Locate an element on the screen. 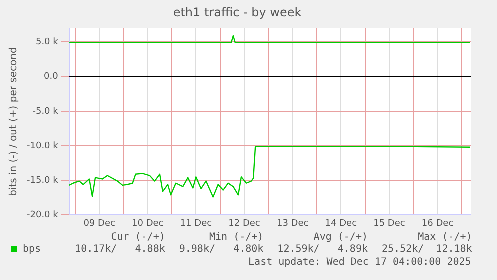  chart-title: eth1 traffic - by week is located at coordinates (237, 12).